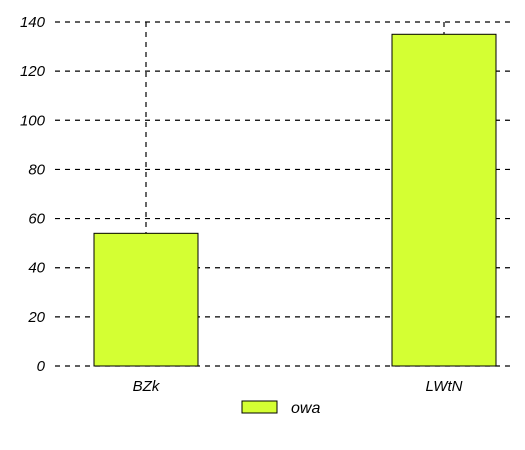  I want to click on bar-BZk, so click(146, 299).